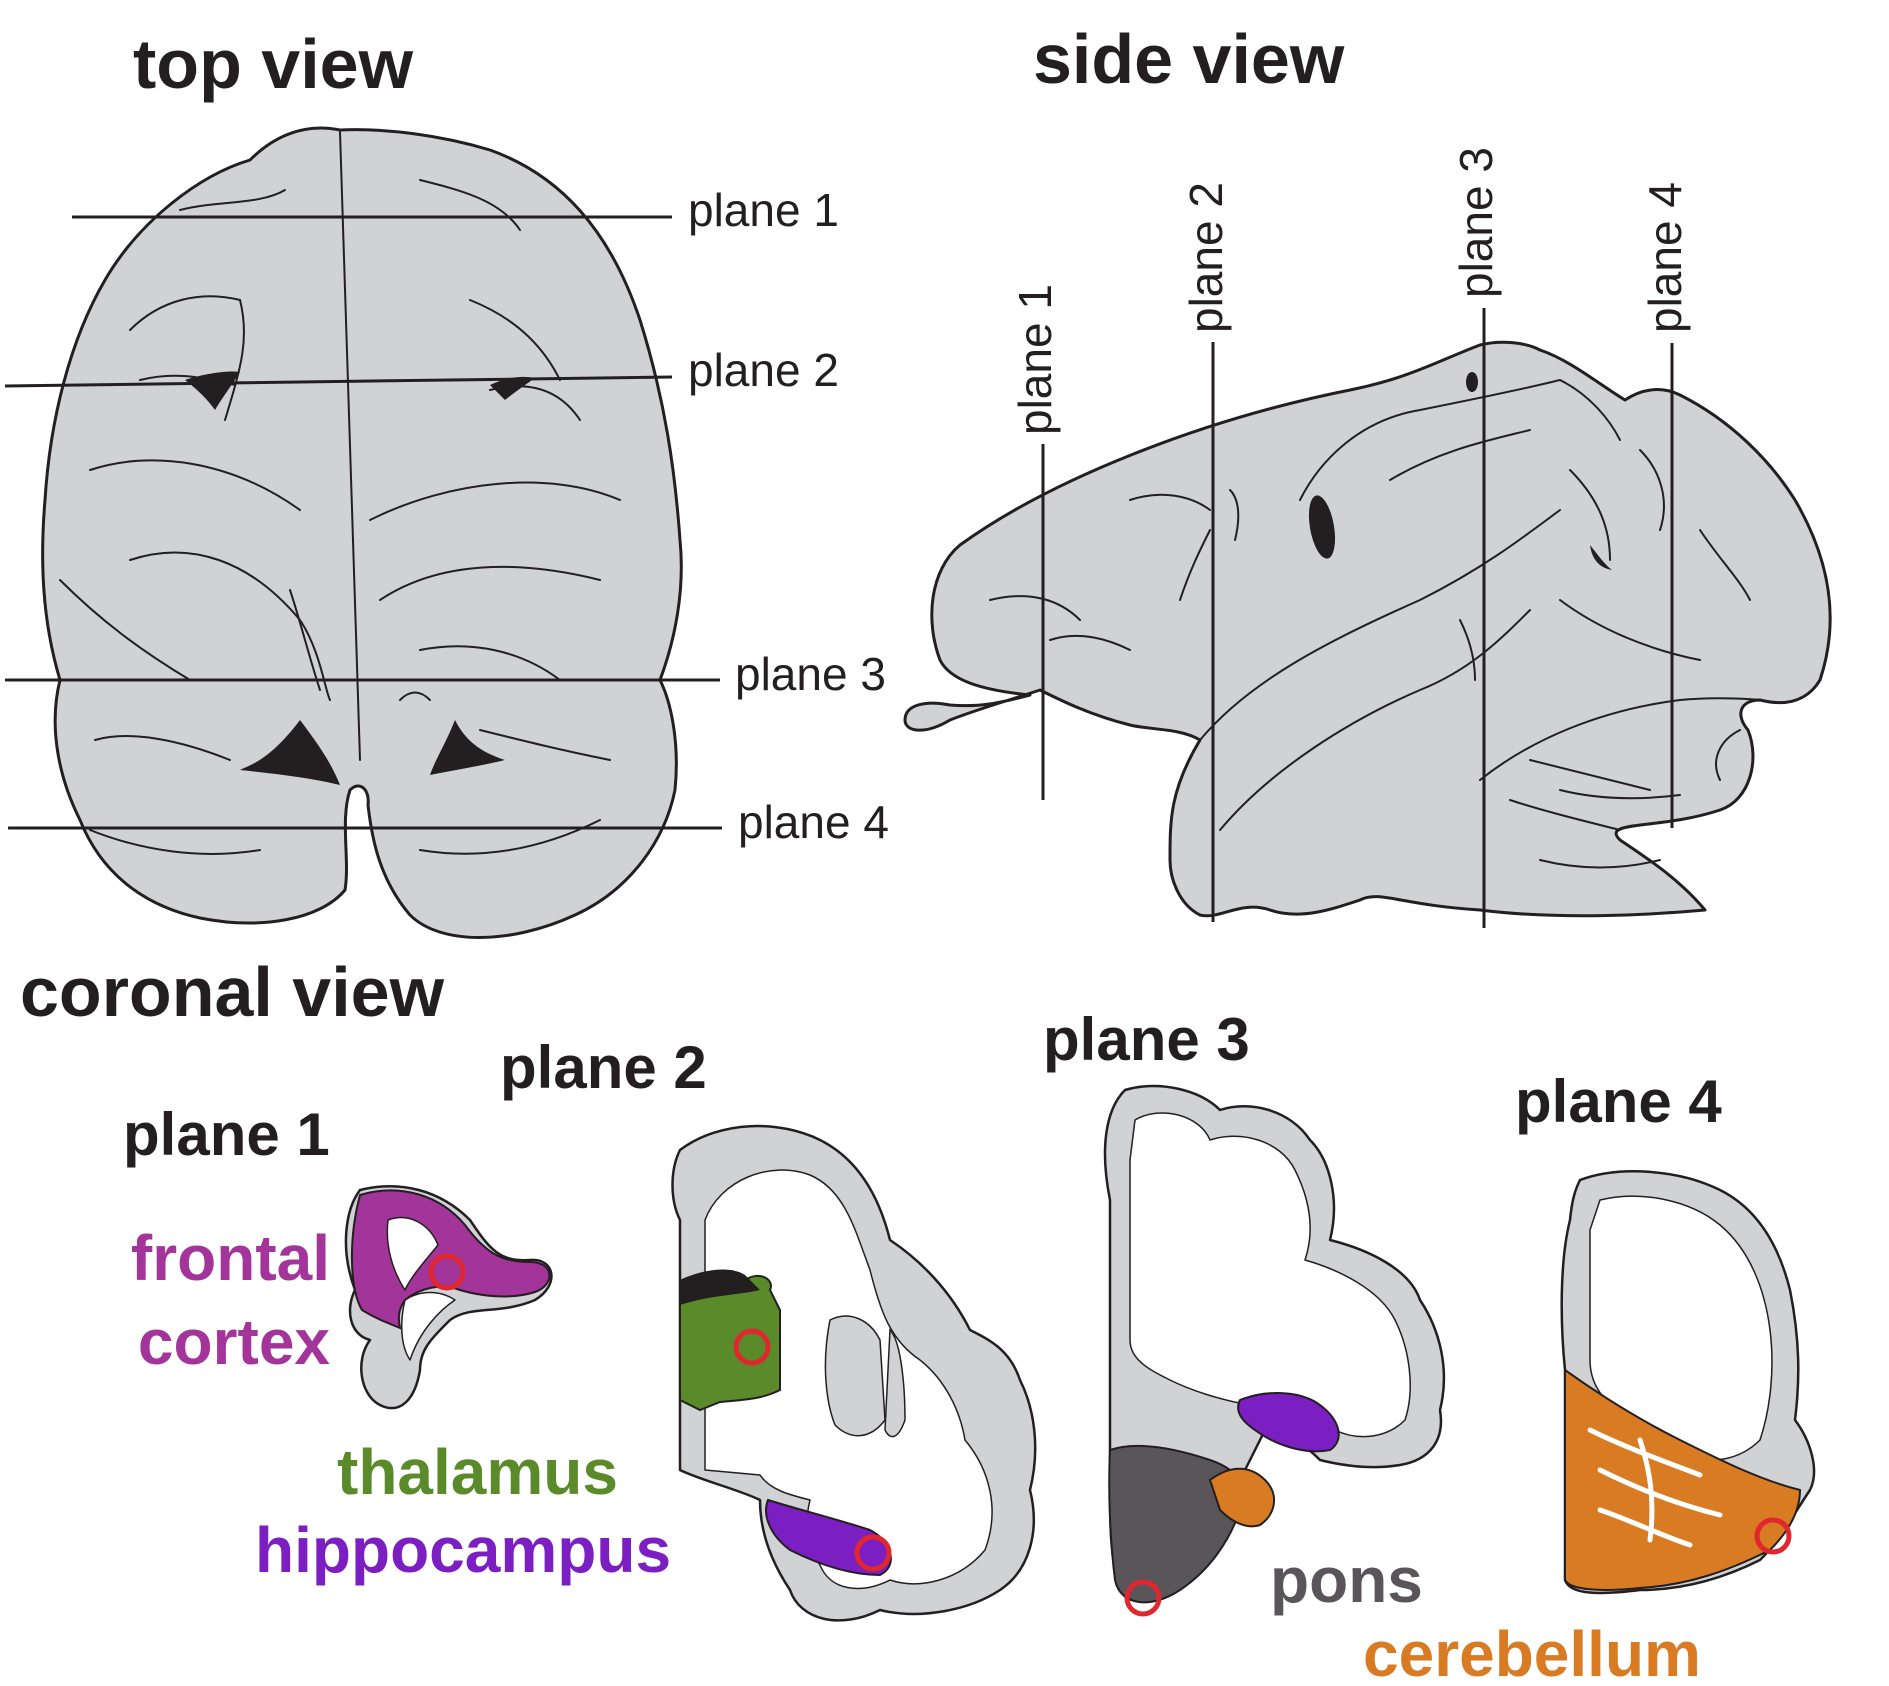  I want to click on pons-label: pons, so click(1346, 1580).